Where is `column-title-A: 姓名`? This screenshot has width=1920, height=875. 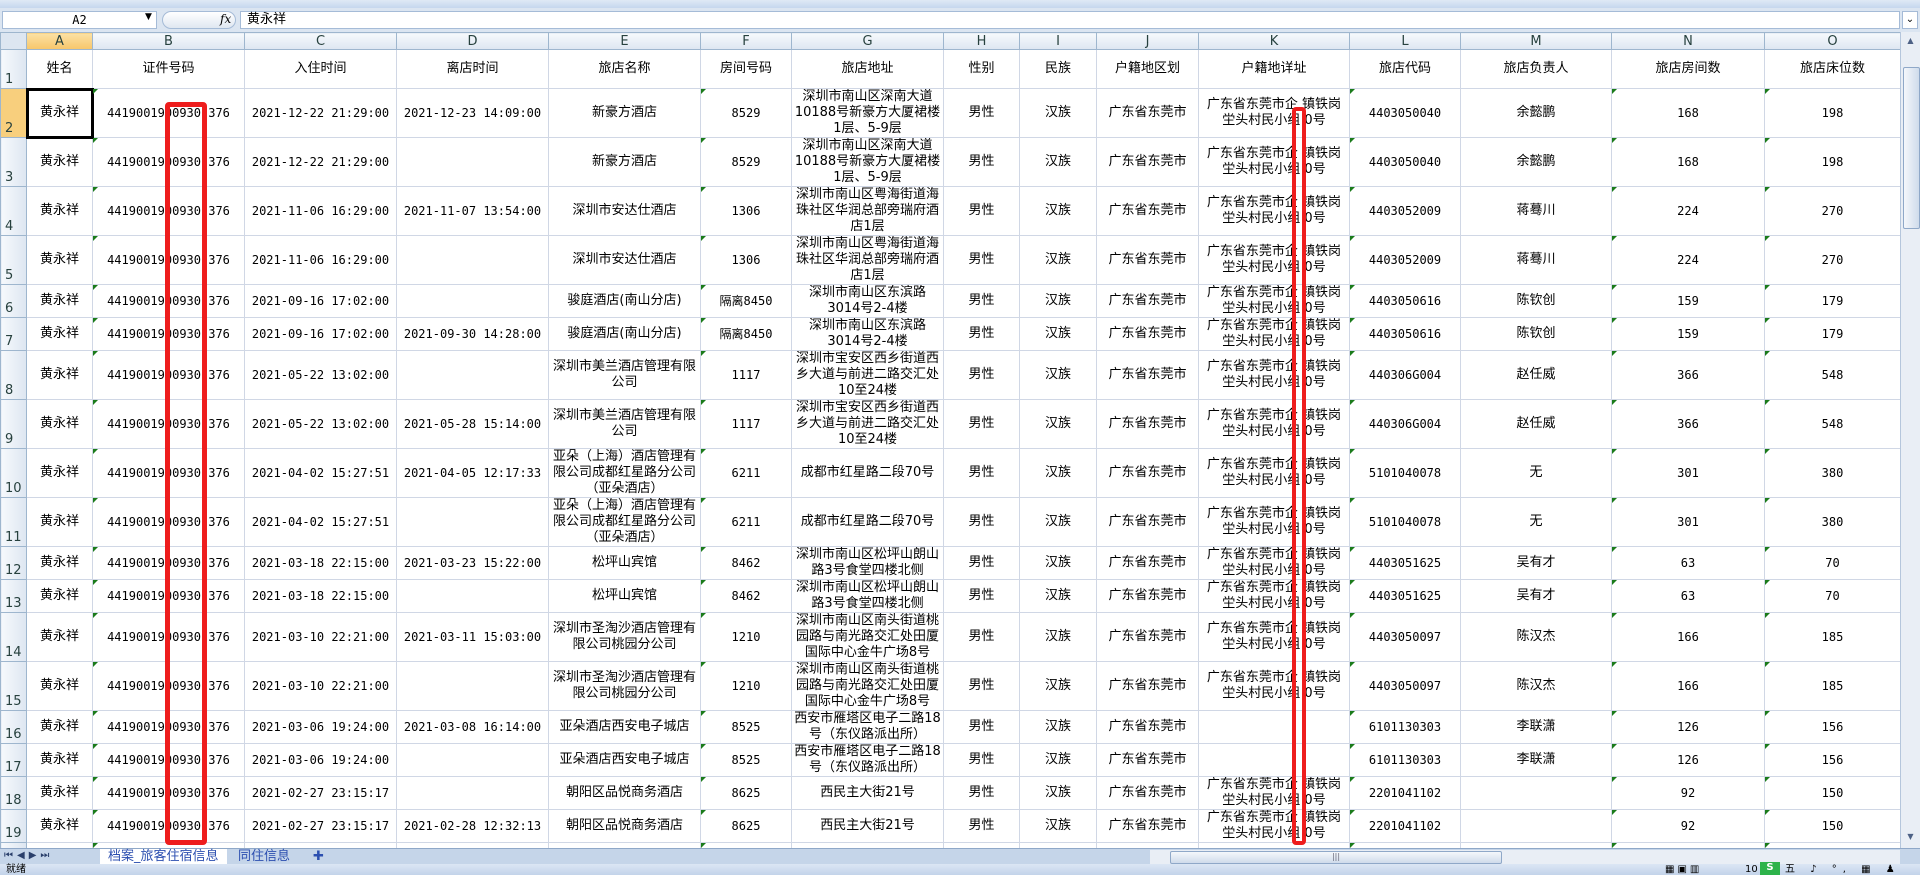
column-title-A: 姓名 is located at coordinates (59, 69).